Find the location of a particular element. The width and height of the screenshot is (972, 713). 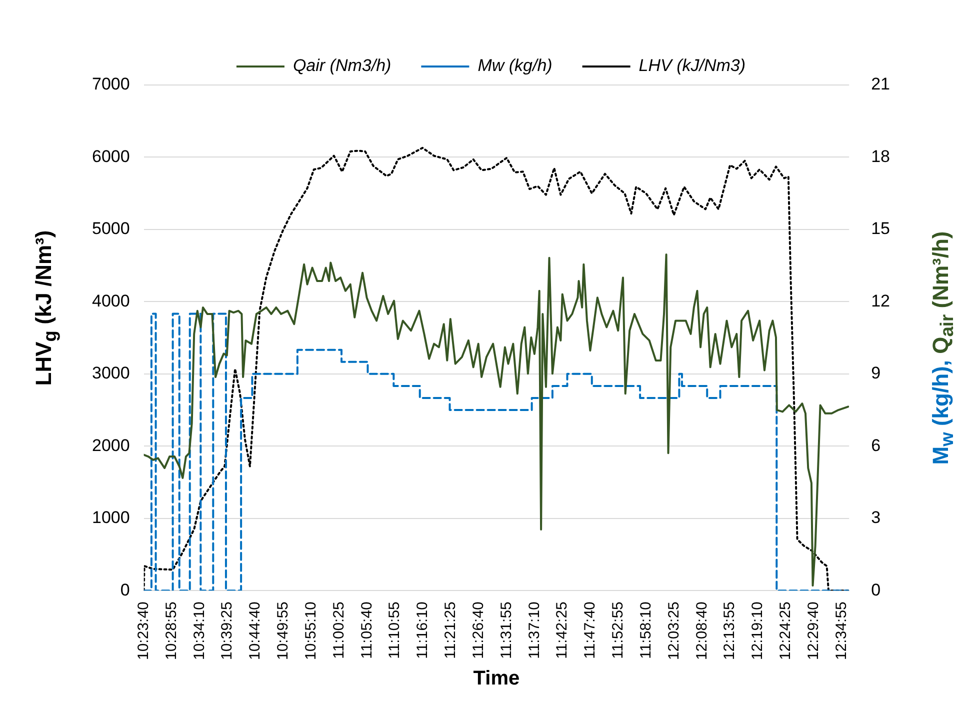

y-tick-label: 0 is located at coordinates (125, 590).